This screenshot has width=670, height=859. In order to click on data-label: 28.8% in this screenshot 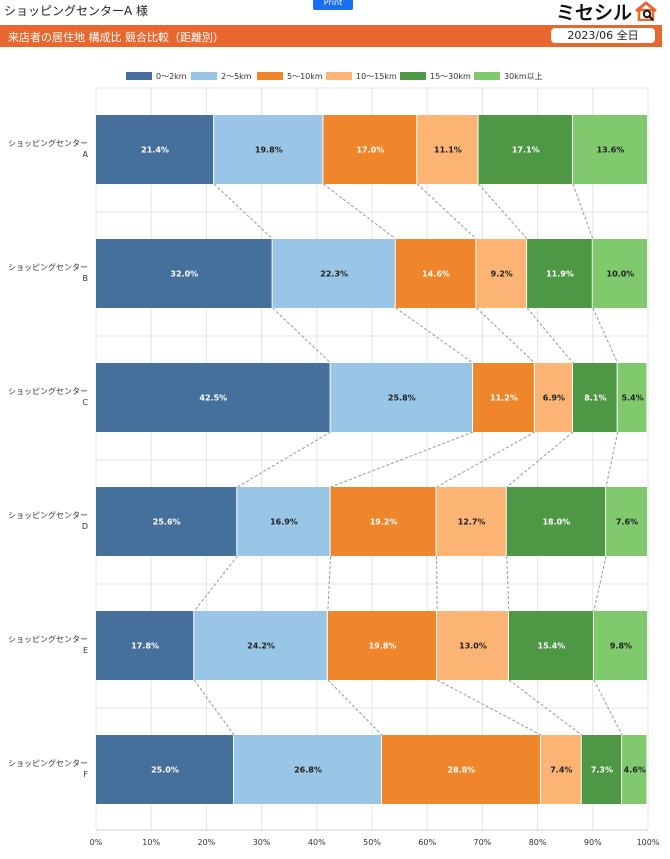, I will do `click(462, 770)`.